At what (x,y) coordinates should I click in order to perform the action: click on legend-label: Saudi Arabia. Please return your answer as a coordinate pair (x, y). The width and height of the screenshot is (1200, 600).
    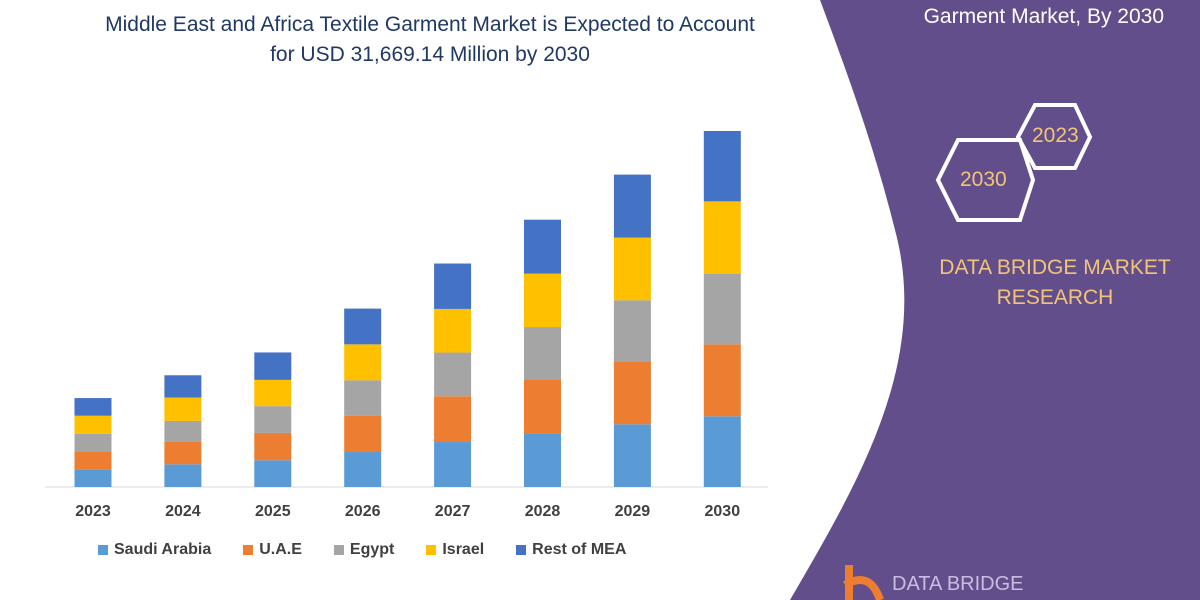
    Looking at the image, I should click on (163, 549).